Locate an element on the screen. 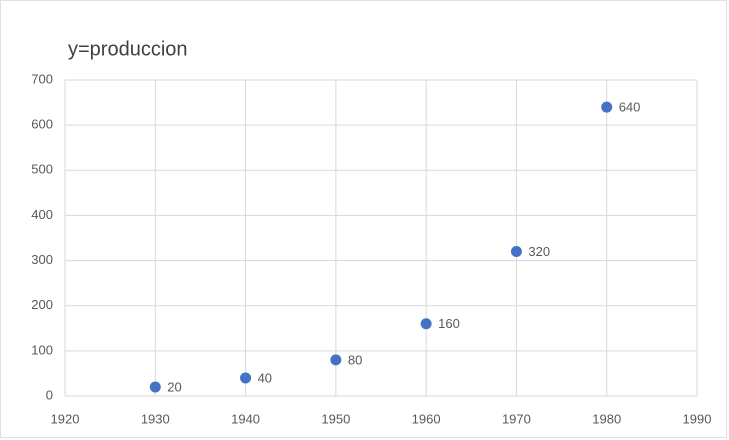 This screenshot has height=440, width=729. y-tick-label: 300 is located at coordinates (42, 259).